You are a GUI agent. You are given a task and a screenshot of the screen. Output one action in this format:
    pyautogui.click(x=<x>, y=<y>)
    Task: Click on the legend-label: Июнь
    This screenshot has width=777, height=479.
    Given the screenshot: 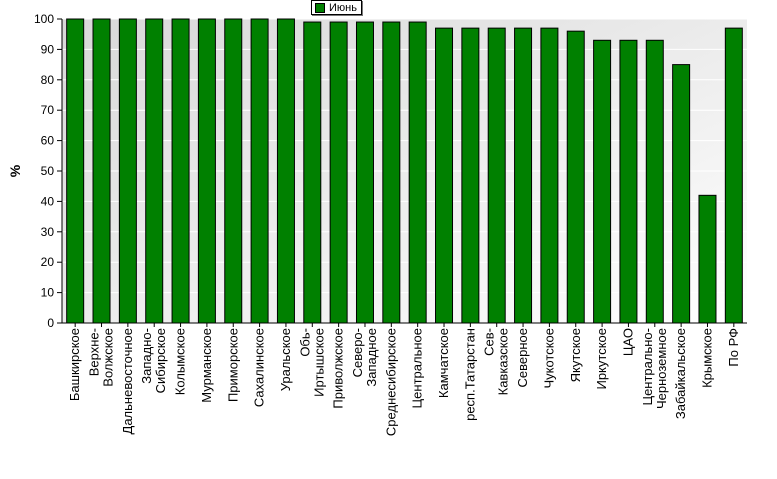 What is the action you would take?
    pyautogui.click(x=343, y=7)
    